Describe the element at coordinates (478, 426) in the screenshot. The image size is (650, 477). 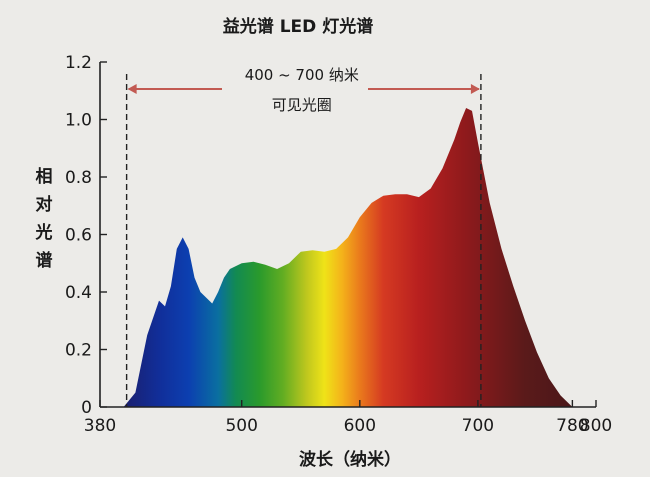
I see `x-tick-label: 700` at that location.